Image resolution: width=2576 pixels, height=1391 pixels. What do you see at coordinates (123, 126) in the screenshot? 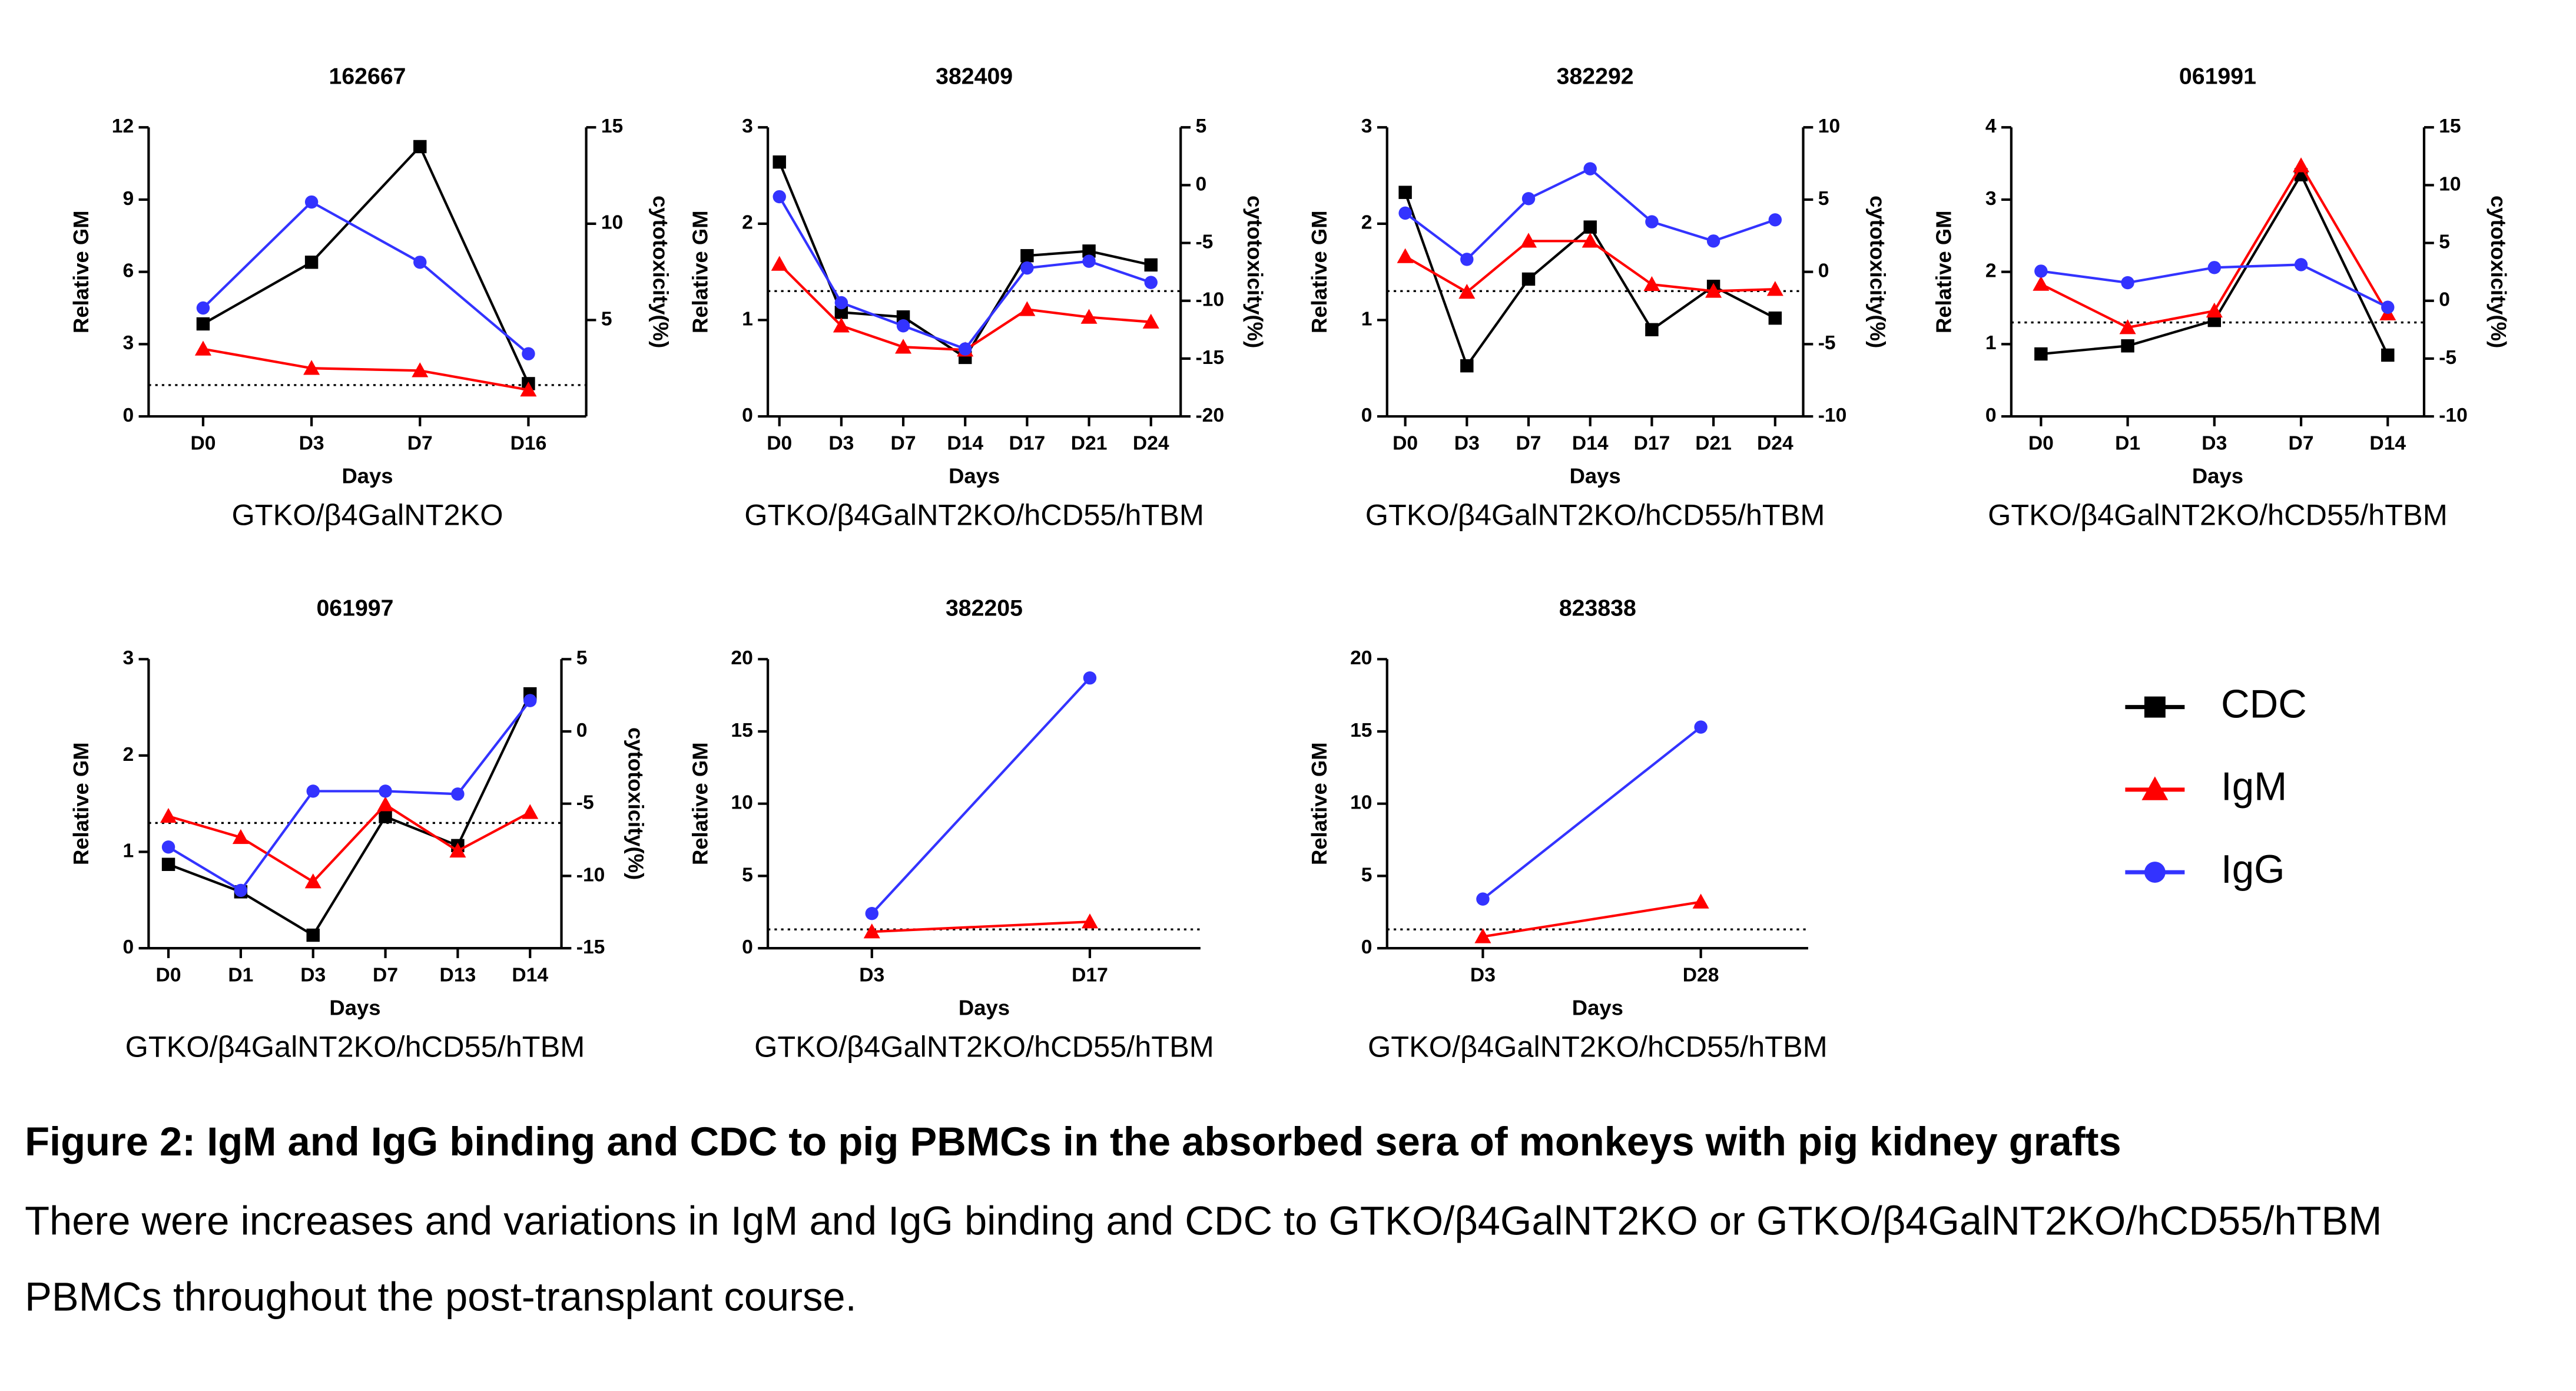
I see `y-tick-label: 12` at bounding box center [123, 126].